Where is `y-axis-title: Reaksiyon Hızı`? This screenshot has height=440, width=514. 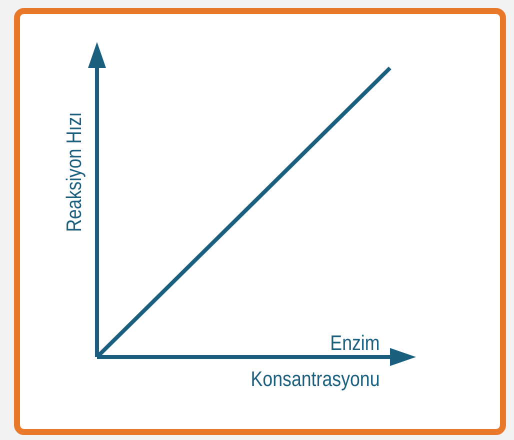
y-axis-title: Reaksiyon Hızı is located at coordinates (75, 172).